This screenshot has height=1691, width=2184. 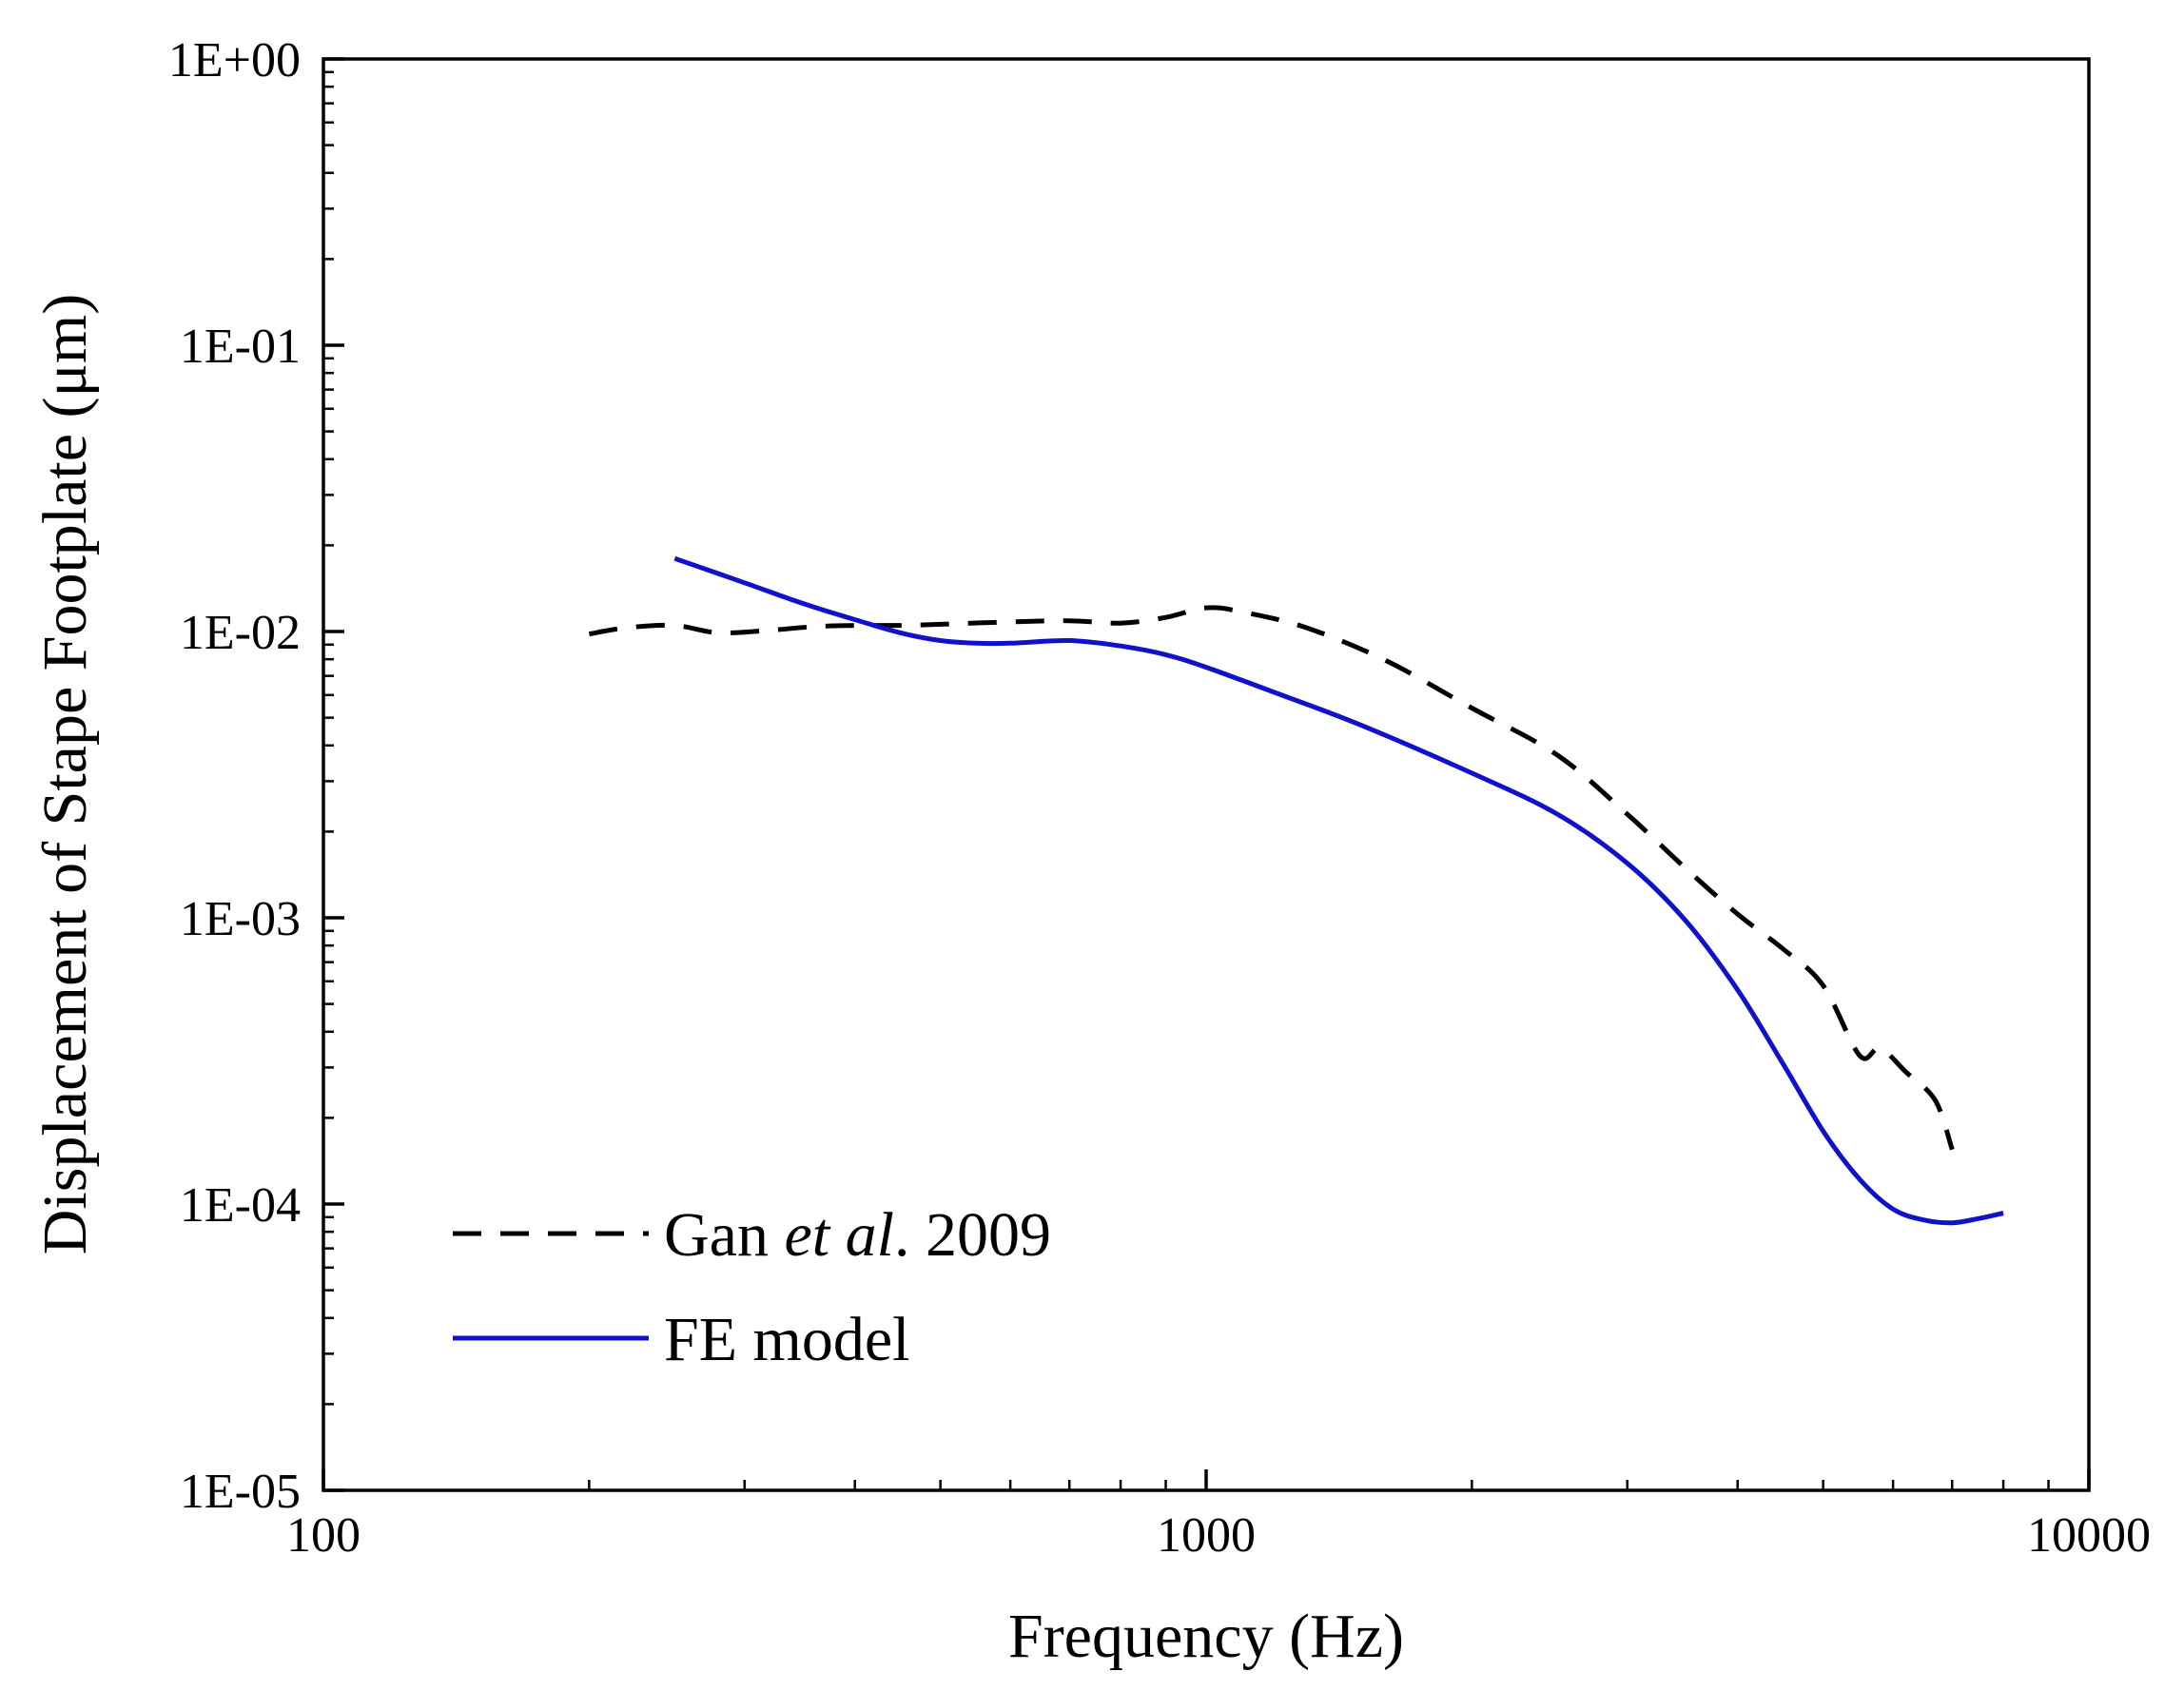 What do you see at coordinates (2089, 1535) in the screenshot?
I see `x-tick-label: 10000` at bounding box center [2089, 1535].